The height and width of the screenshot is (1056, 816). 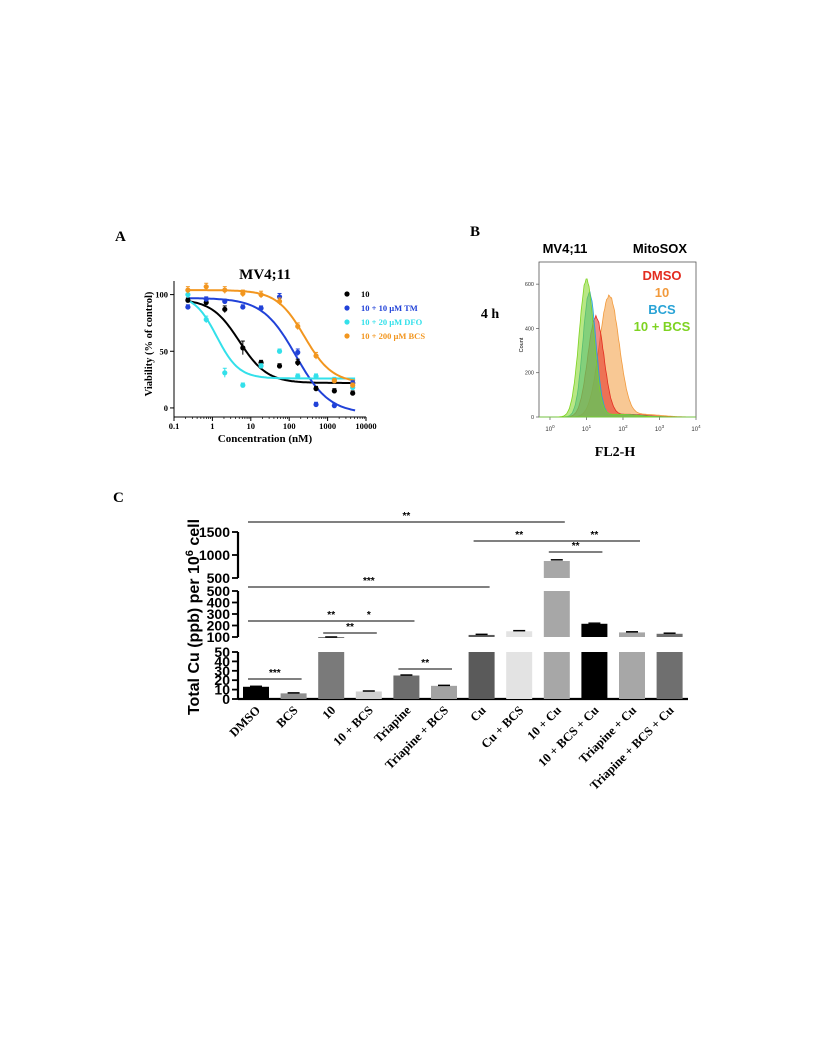 I want to click on panel-a-x-tick-label: 10, so click(x=251, y=426).